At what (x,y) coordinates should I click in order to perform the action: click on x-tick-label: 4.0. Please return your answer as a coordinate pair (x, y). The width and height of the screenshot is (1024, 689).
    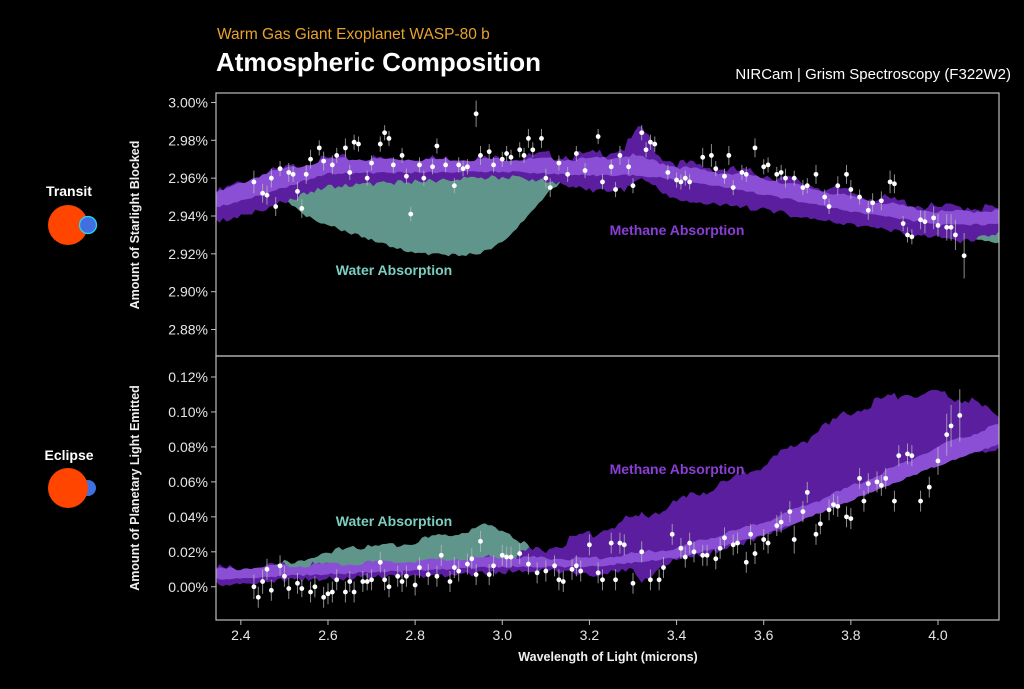
    Looking at the image, I should click on (938, 635).